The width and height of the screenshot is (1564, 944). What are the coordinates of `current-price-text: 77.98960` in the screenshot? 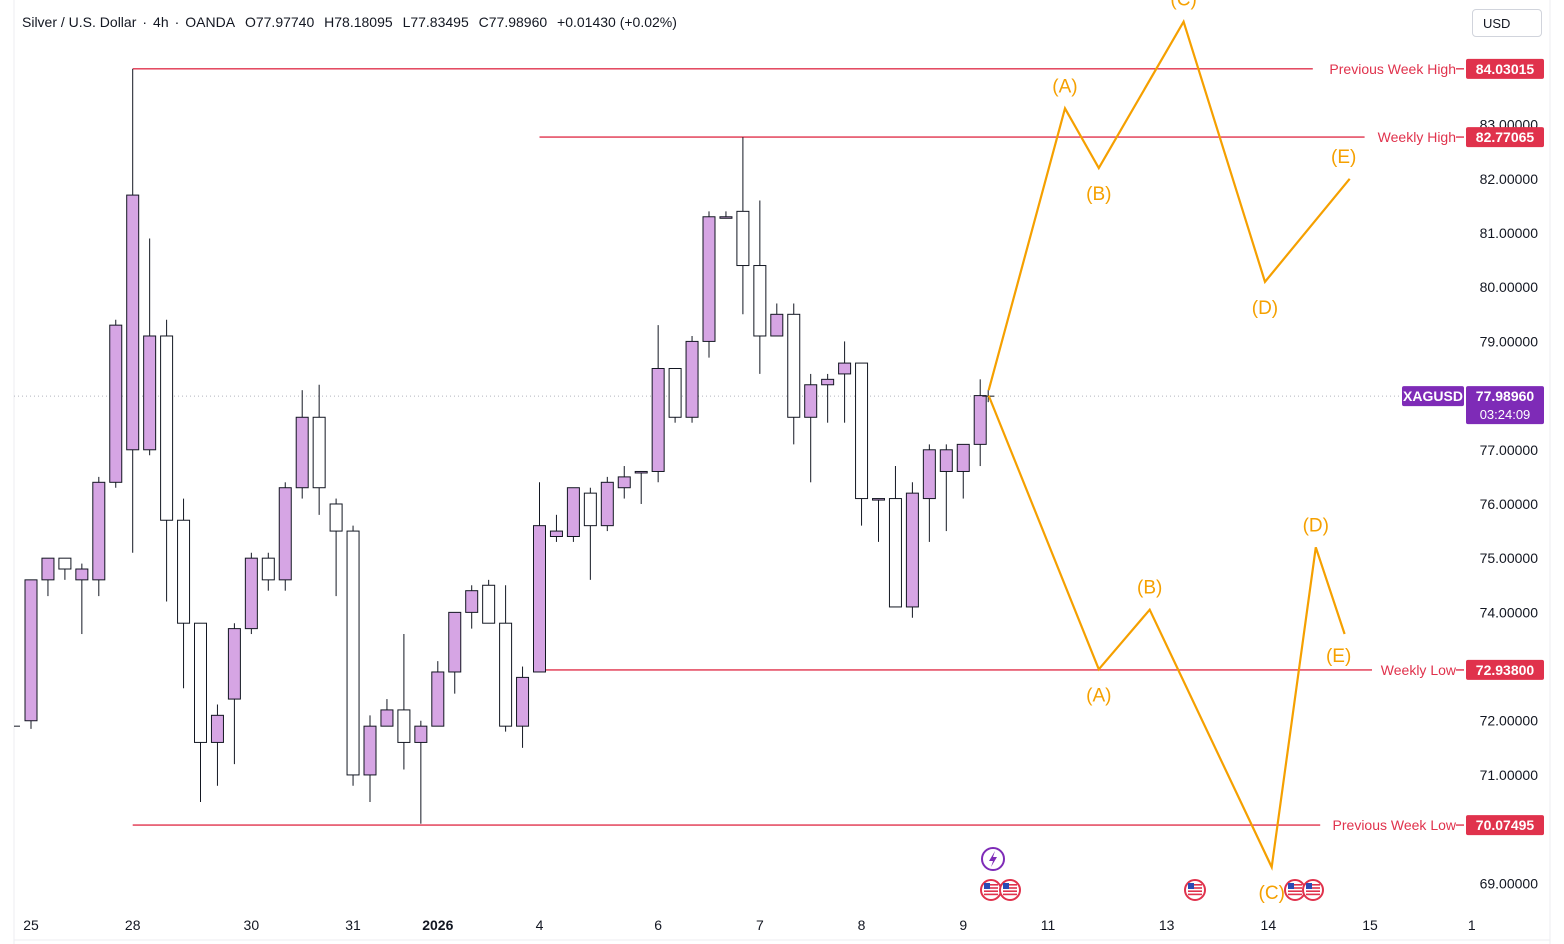 It's located at (1505, 396).